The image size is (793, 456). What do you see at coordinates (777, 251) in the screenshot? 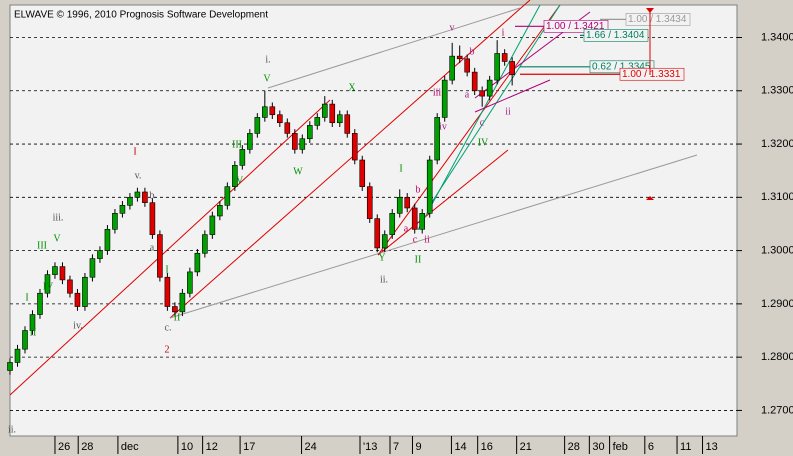
I see `y-tick-label: 1.3000` at bounding box center [777, 251].